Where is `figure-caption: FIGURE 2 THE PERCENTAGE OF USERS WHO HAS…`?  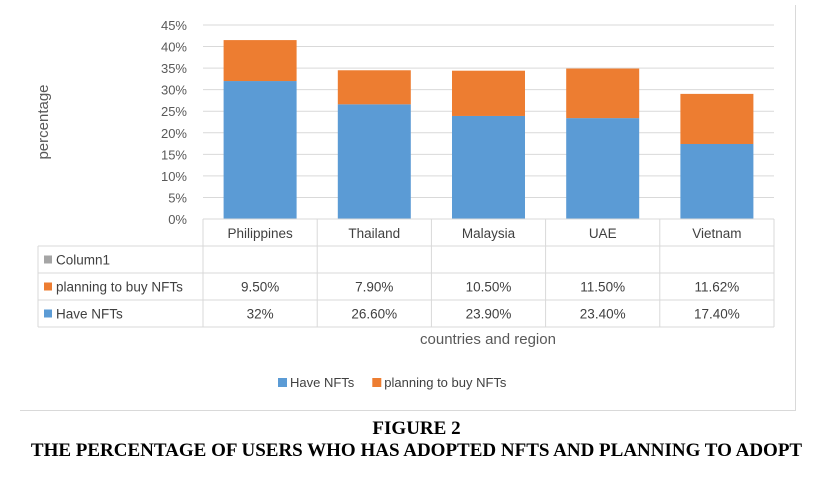
figure-caption: FIGURE 2 THE PERCENTAGE OF USERS WHO HAS… is located at coordinates (416, 440).